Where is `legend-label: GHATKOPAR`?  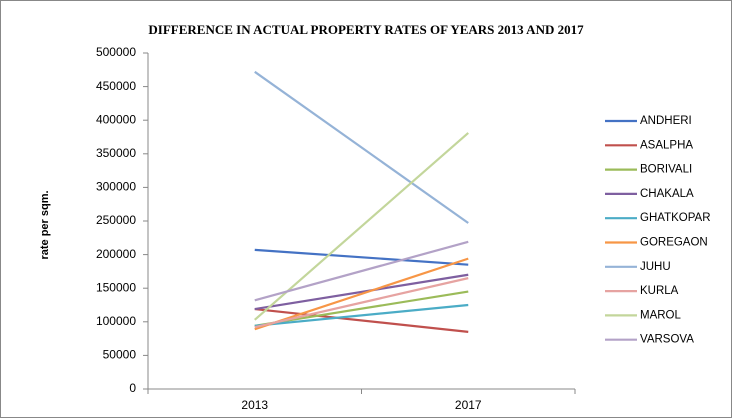 legend-label: GHATKOPAR is located at coordinates (675, 218).